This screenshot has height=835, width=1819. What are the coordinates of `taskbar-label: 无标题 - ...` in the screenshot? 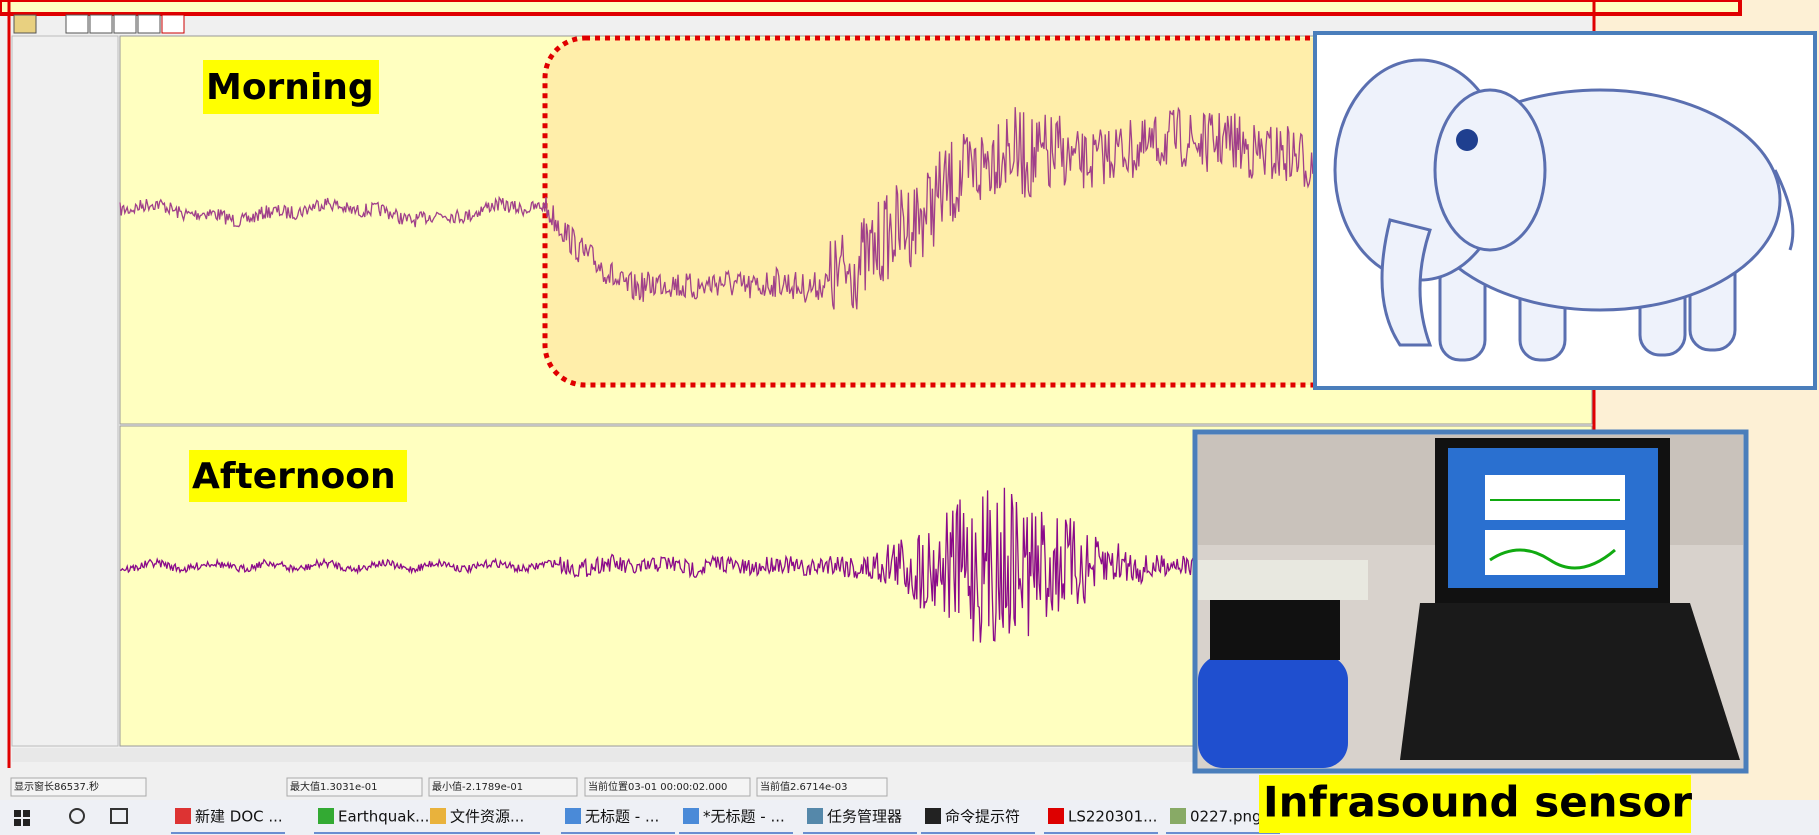 It's located at (622, 817).